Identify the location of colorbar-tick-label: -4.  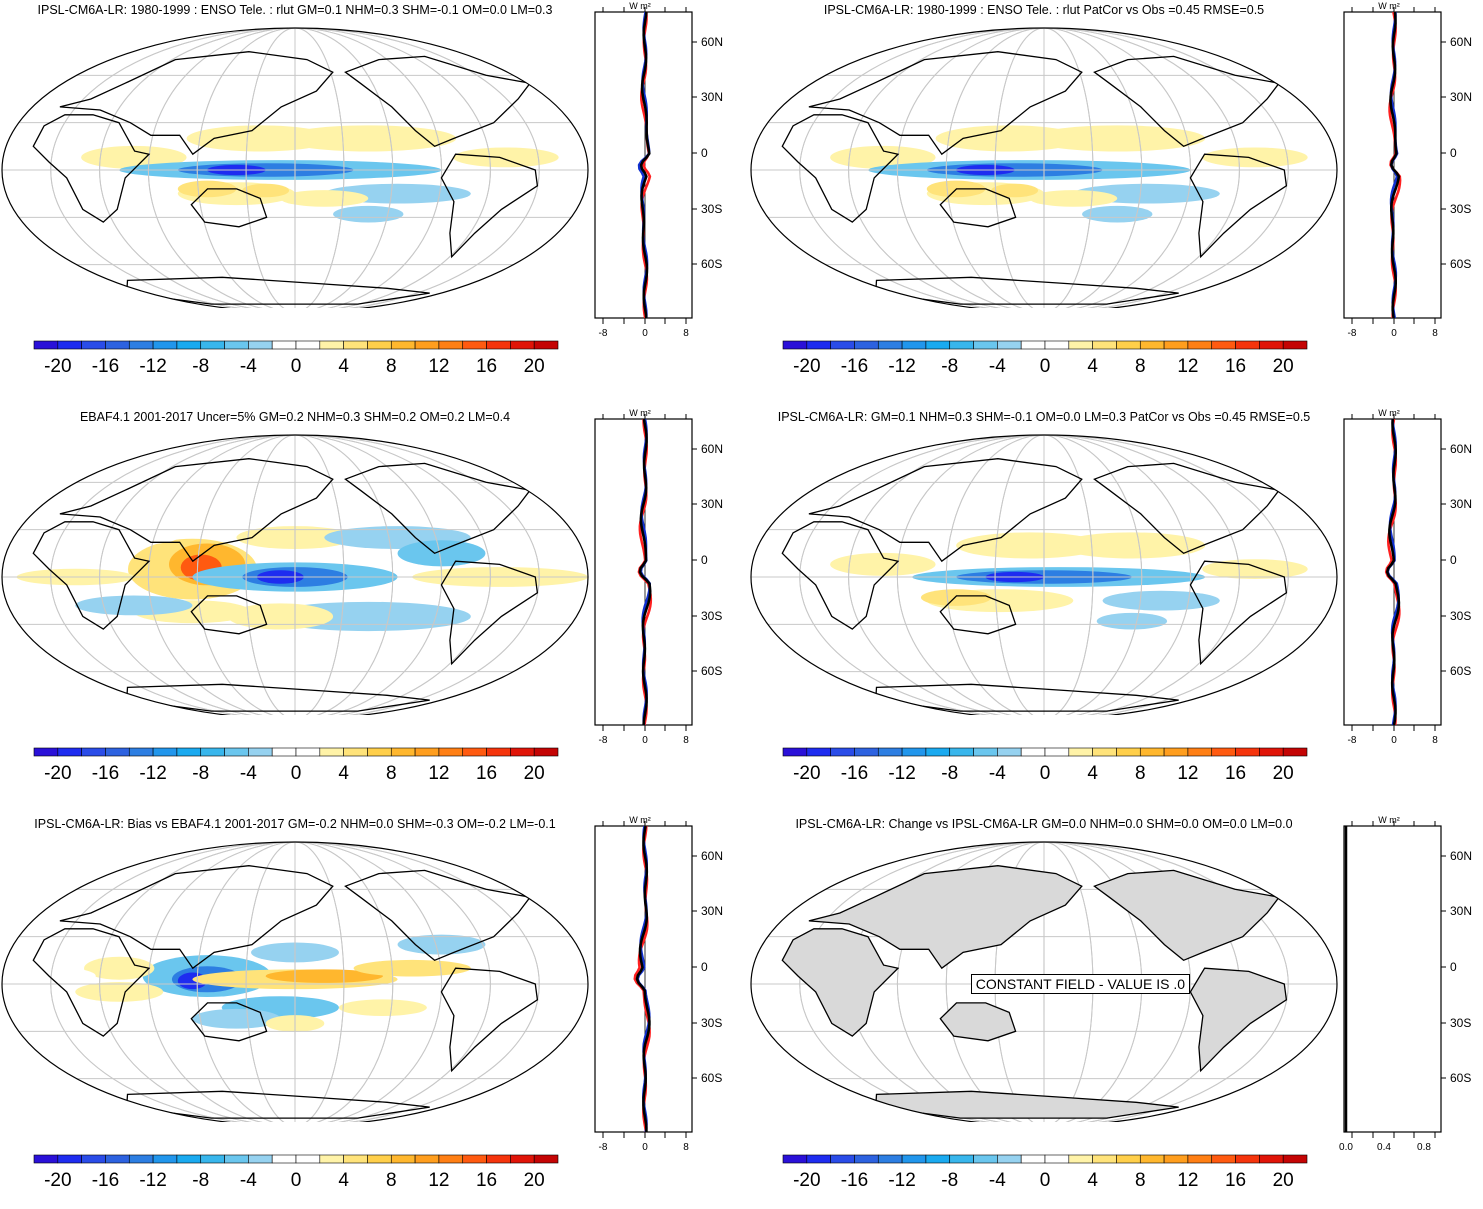
(248, 773).